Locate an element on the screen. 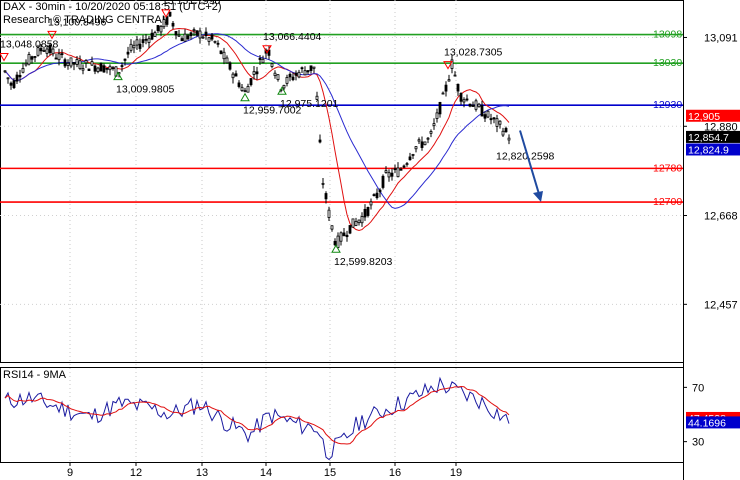  level-label: 12700 is located at coordinates (667, 202).